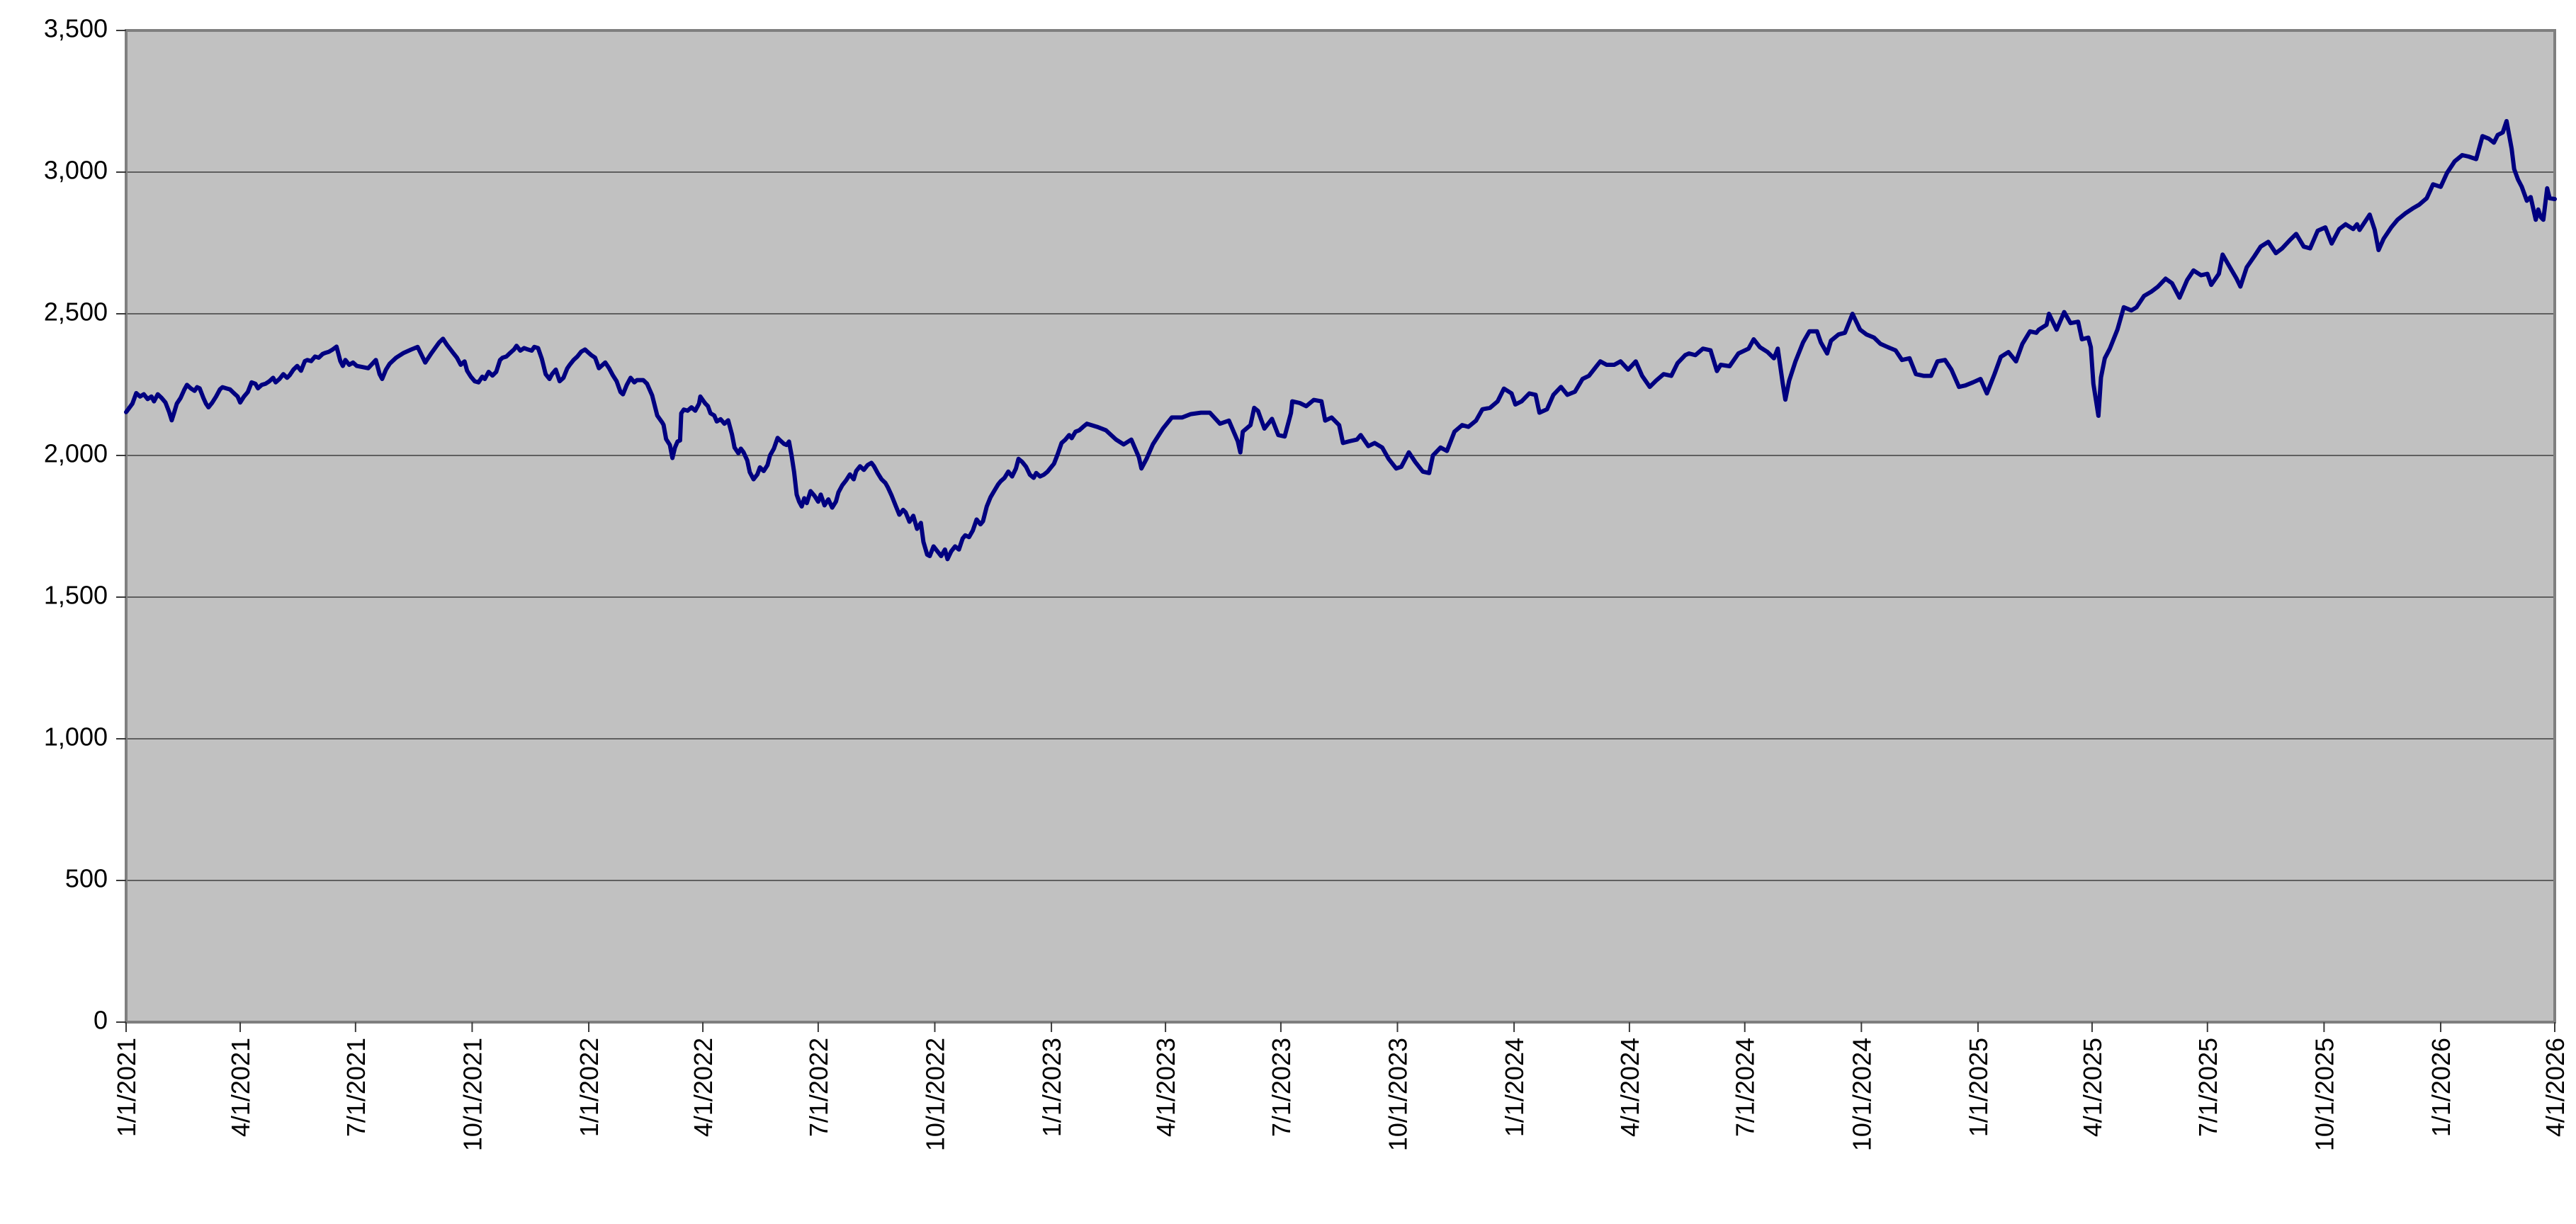  Describe the element at coordinates (472, 1094) in the screenshot. I see `x-tick-label: 10/1/2021` at that location.